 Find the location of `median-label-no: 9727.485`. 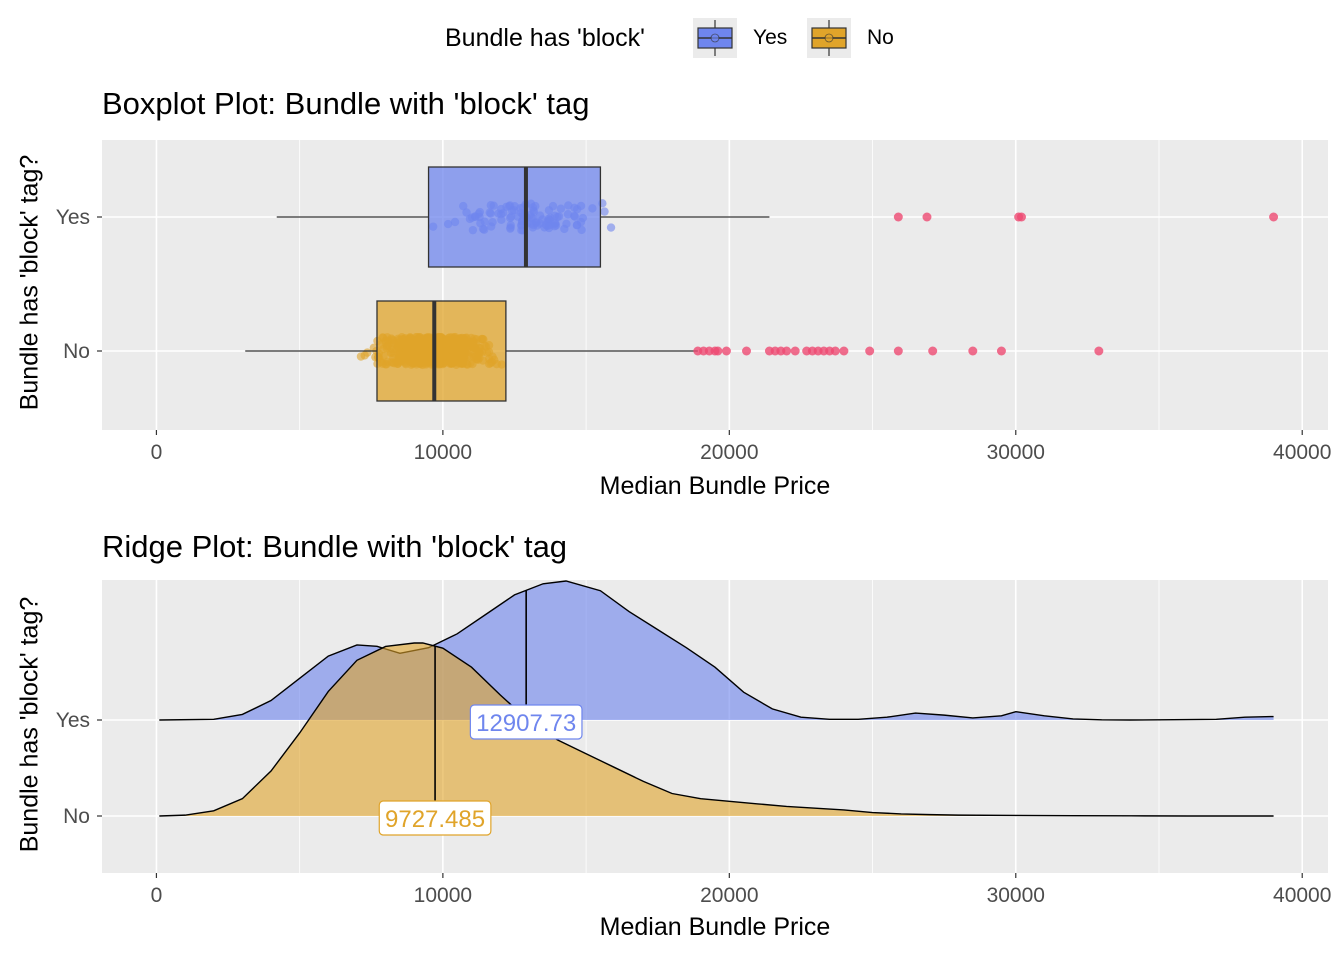

median-label-no: 9727.485 is located at coordinates (435, 818).